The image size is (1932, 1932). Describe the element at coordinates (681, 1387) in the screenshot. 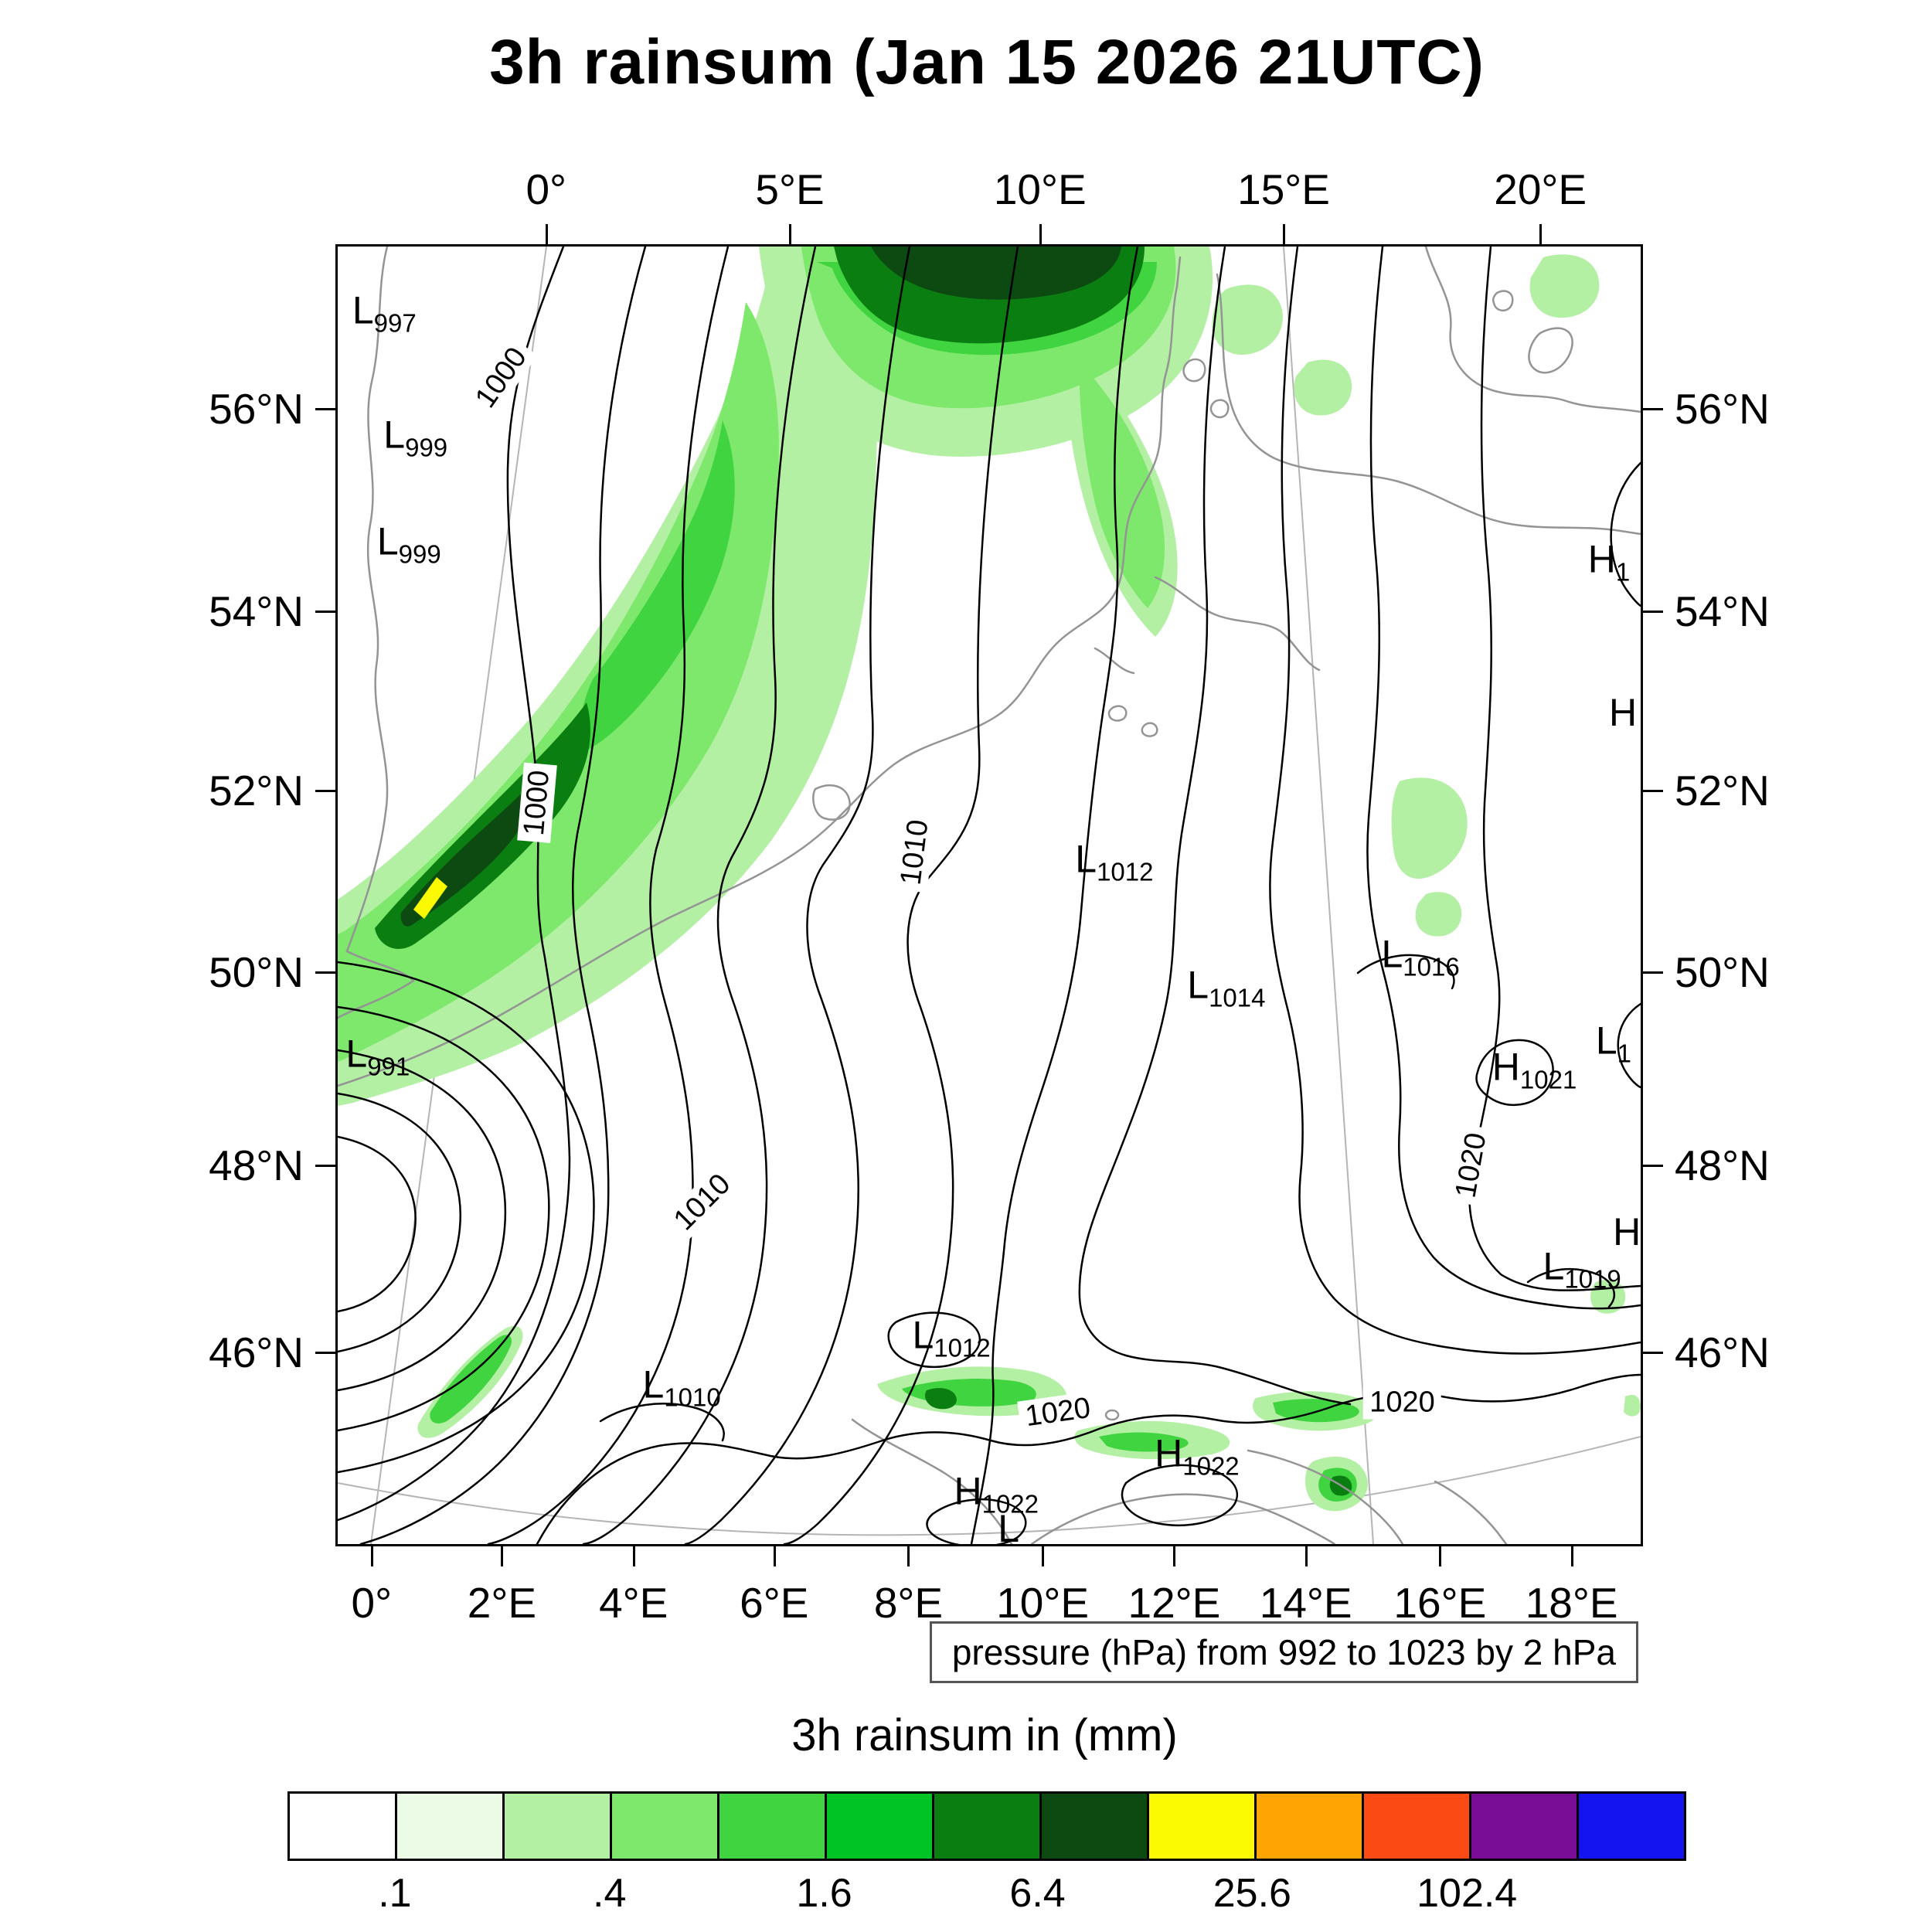

I see `low-pressure-center: L1010` at that location.